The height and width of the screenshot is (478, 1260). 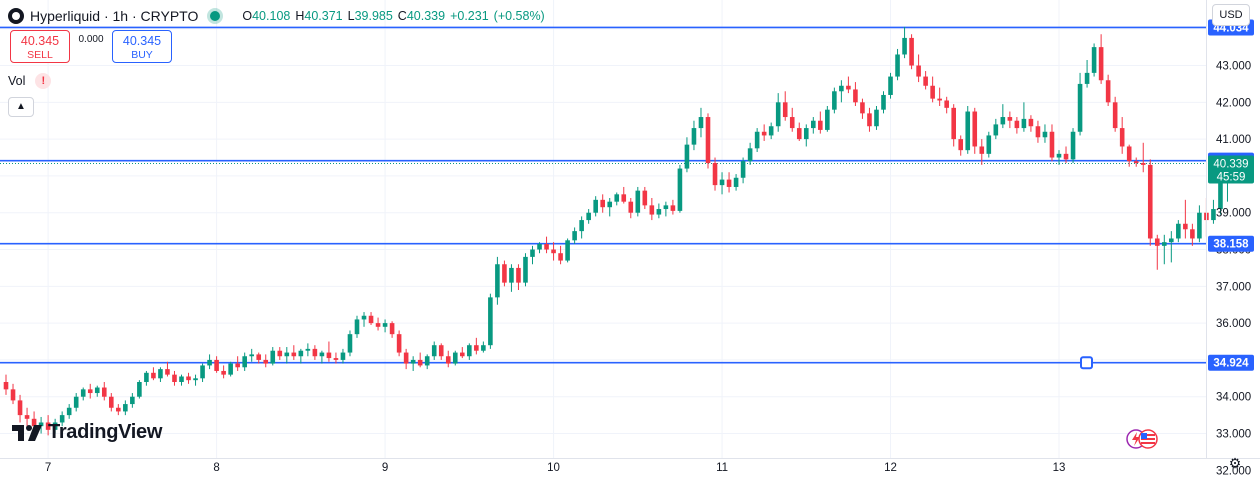 What do you see at coordinates (1233, 103) in the screenshot?
I see `y-tick-label: 42.000` at bounding box center [1233, 103].